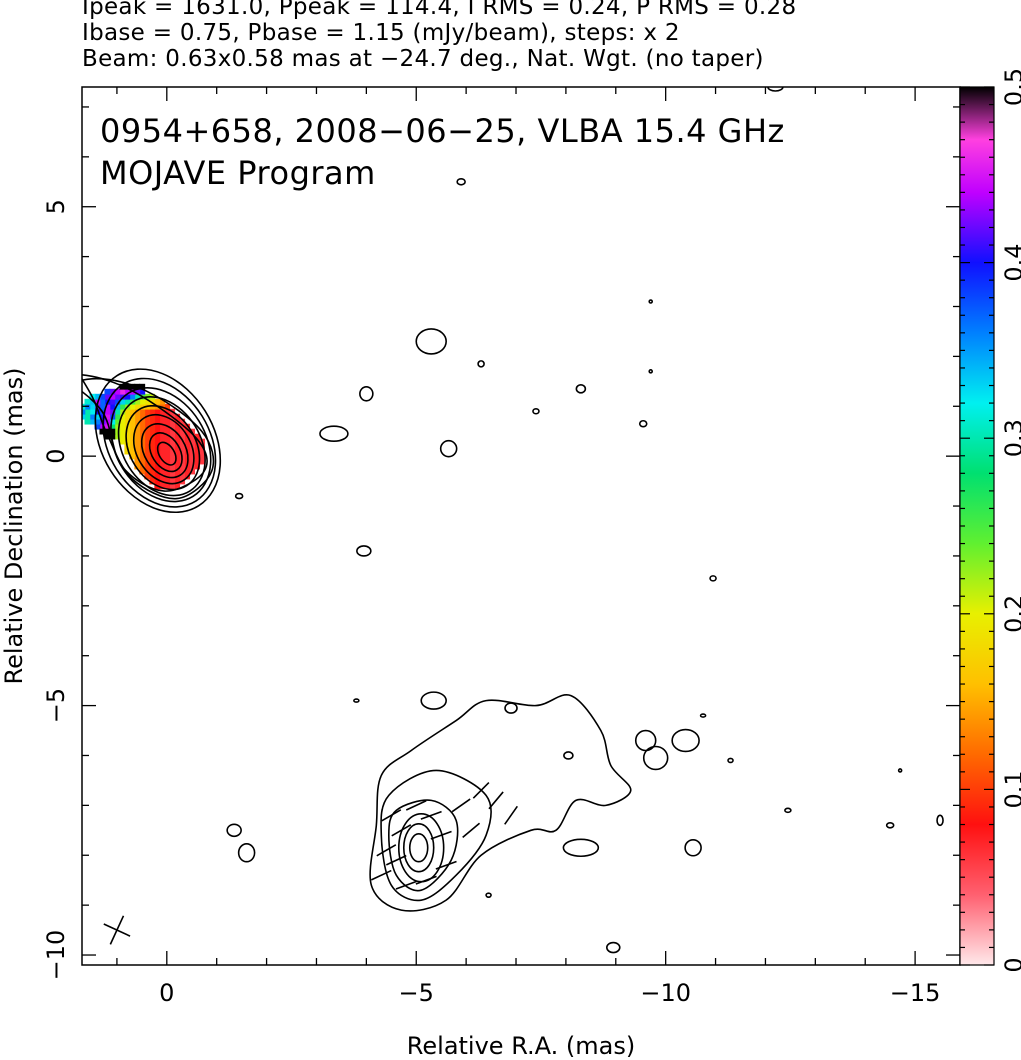 The image size is (1021, 1060). I want to click on colorbar-tick-label: 0, so click(1010, 964).